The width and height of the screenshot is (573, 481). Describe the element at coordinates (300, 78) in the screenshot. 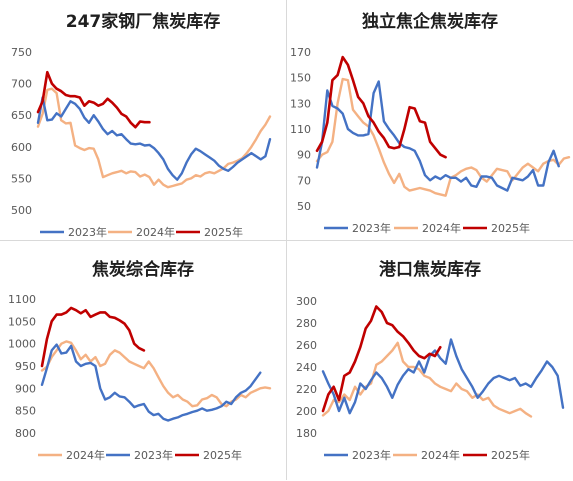

I see `y-tick-label: 150` at that location.